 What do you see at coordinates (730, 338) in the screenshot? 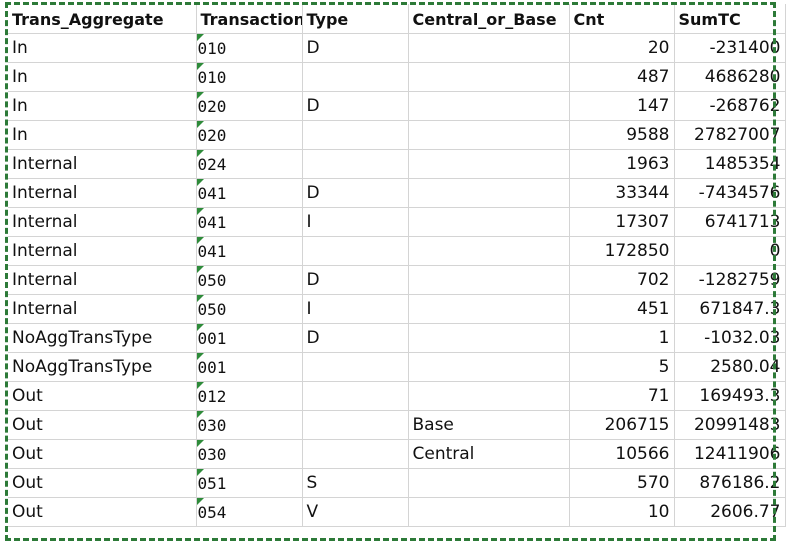
I see `cell-sumtc: -1032.03` at bounding box center [730, 338].